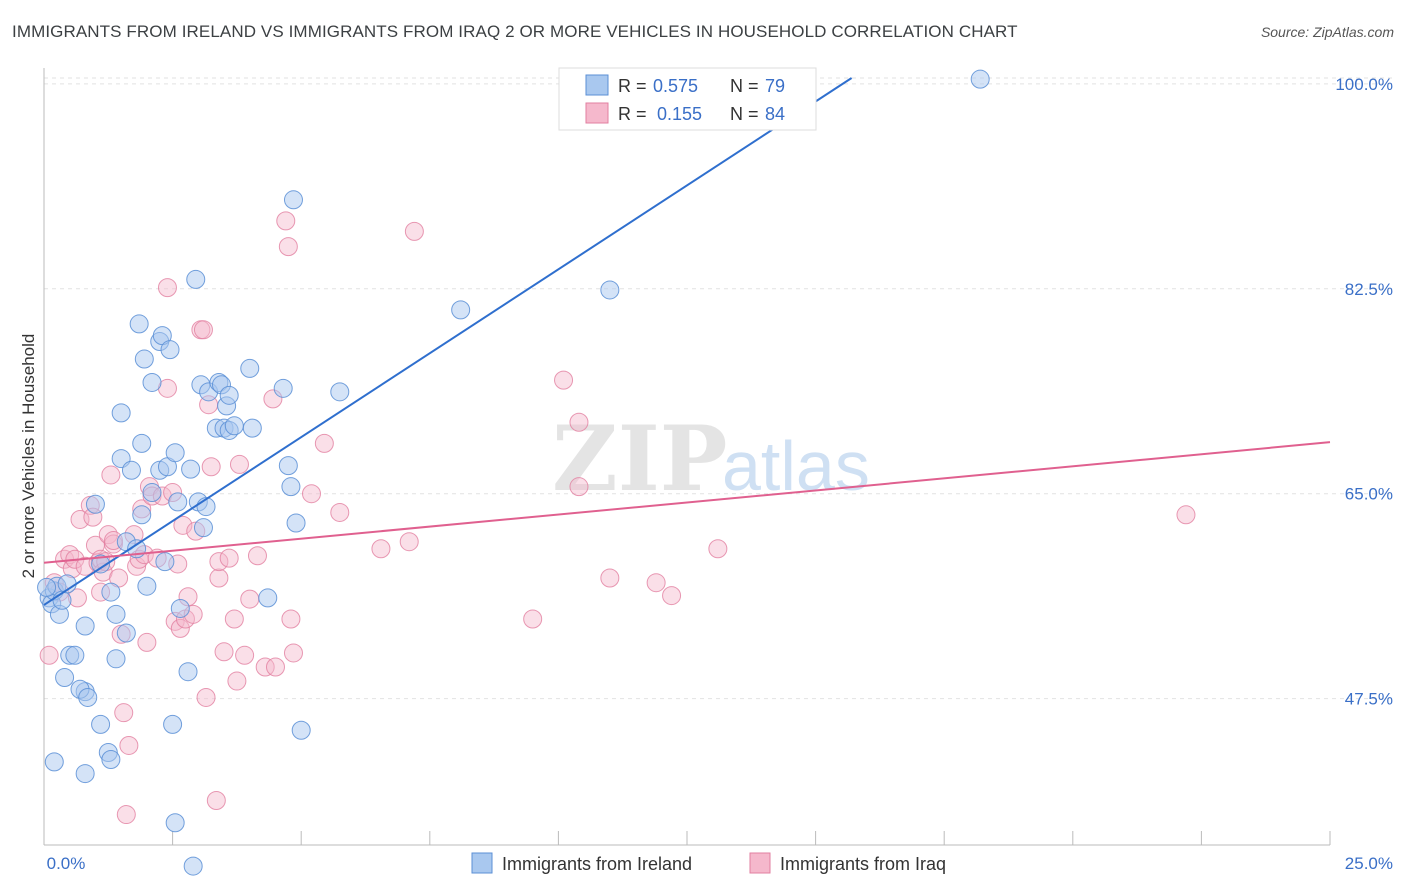  What do you see at coordinates (760, 863) in the screenshot?
I see `bottom-legend-swatch-iraq` at bounding box center [760, 863].